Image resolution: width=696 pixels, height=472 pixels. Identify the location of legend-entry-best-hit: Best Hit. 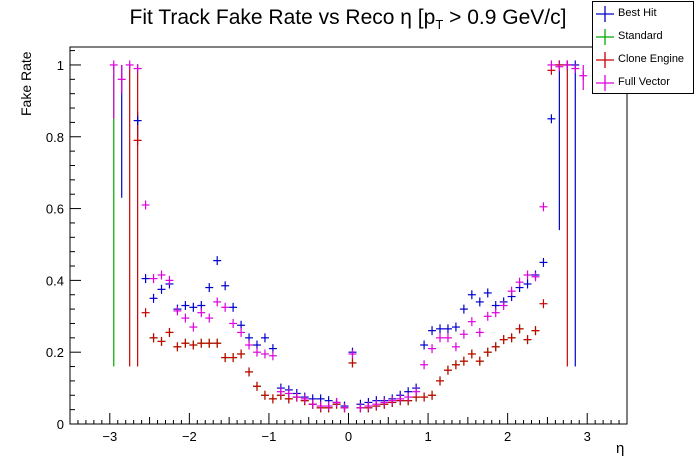
(643, 14).